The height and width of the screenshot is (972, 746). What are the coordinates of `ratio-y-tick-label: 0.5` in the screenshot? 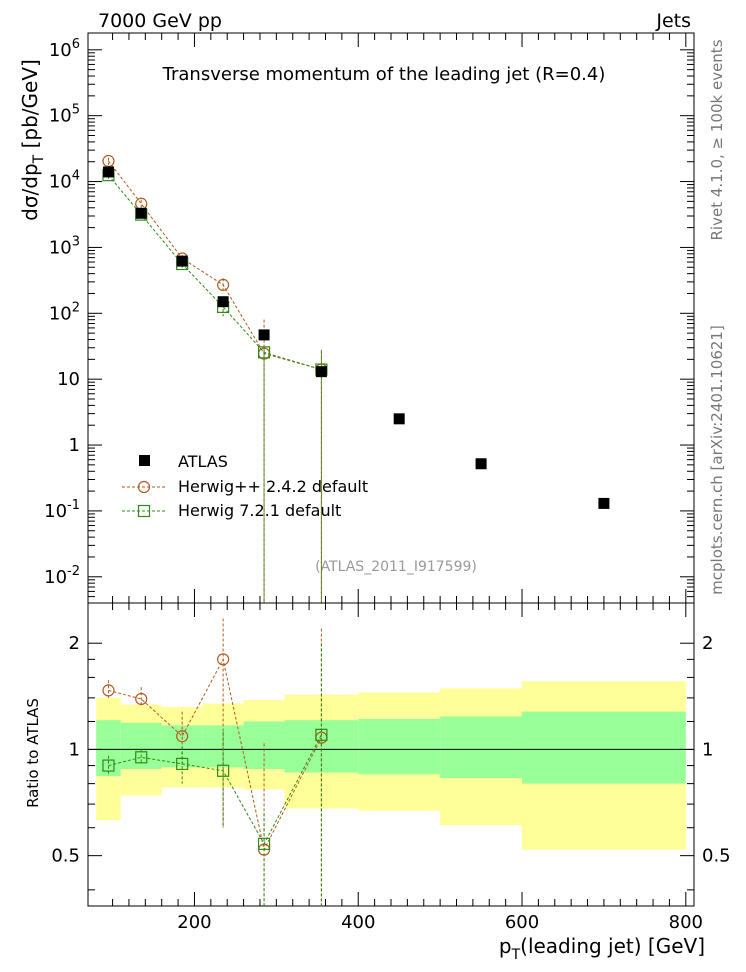 It's located at (65, 856).